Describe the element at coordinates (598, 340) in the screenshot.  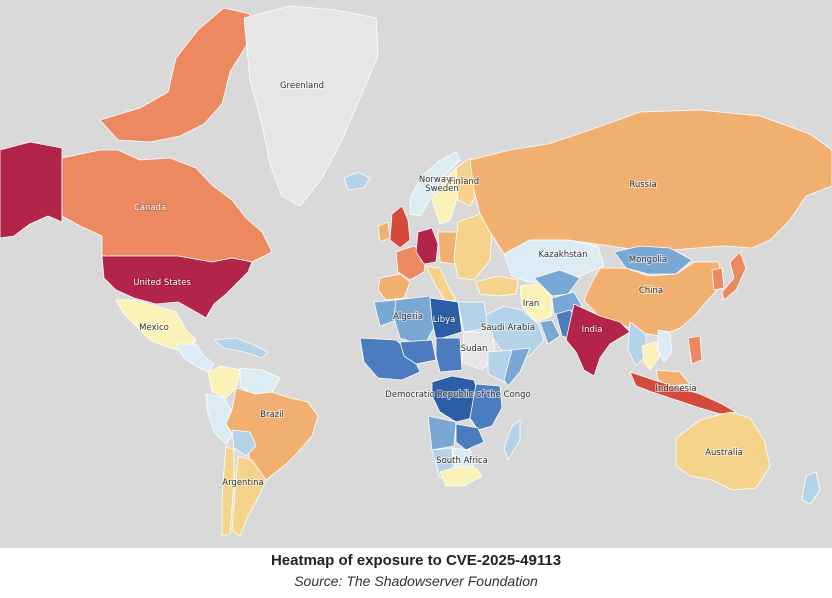
I see `region-india` at that location.